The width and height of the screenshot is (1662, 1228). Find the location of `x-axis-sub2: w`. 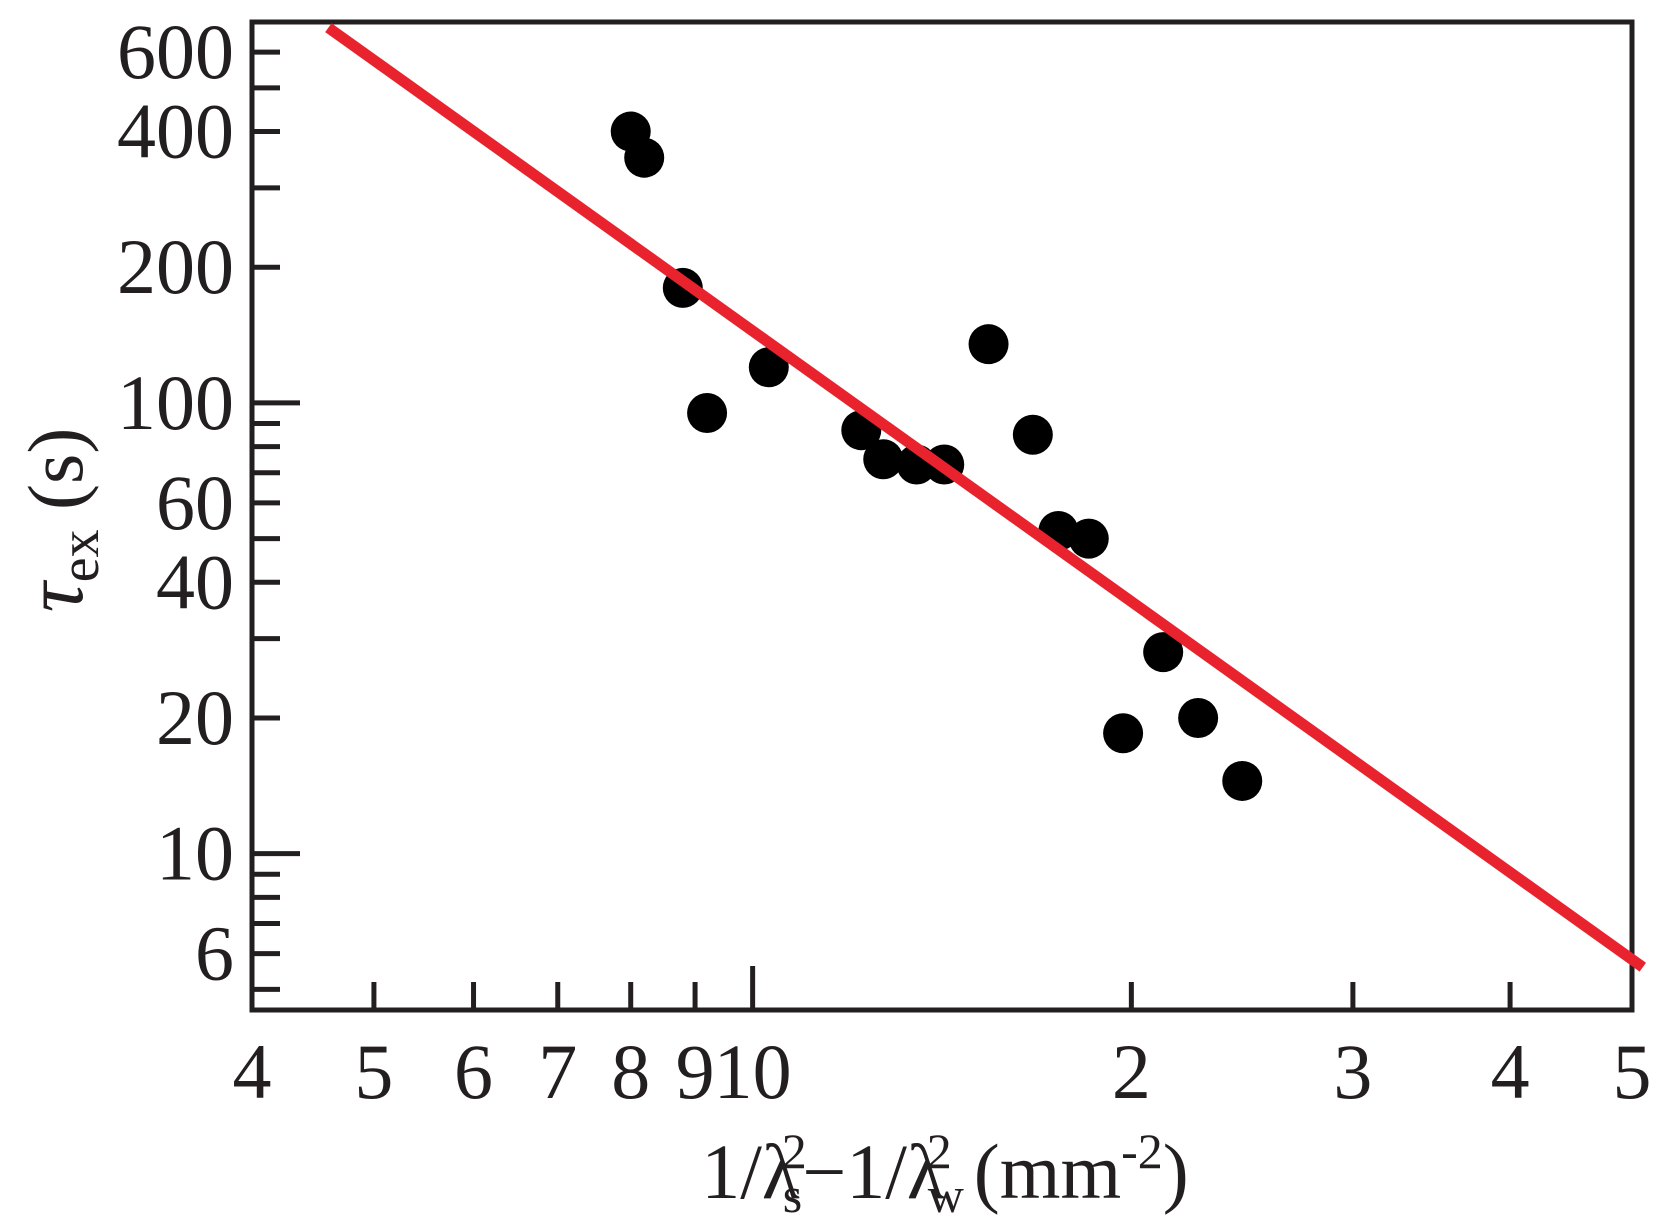

x-axis-sub2: w is located at coordinates (946, 1195).